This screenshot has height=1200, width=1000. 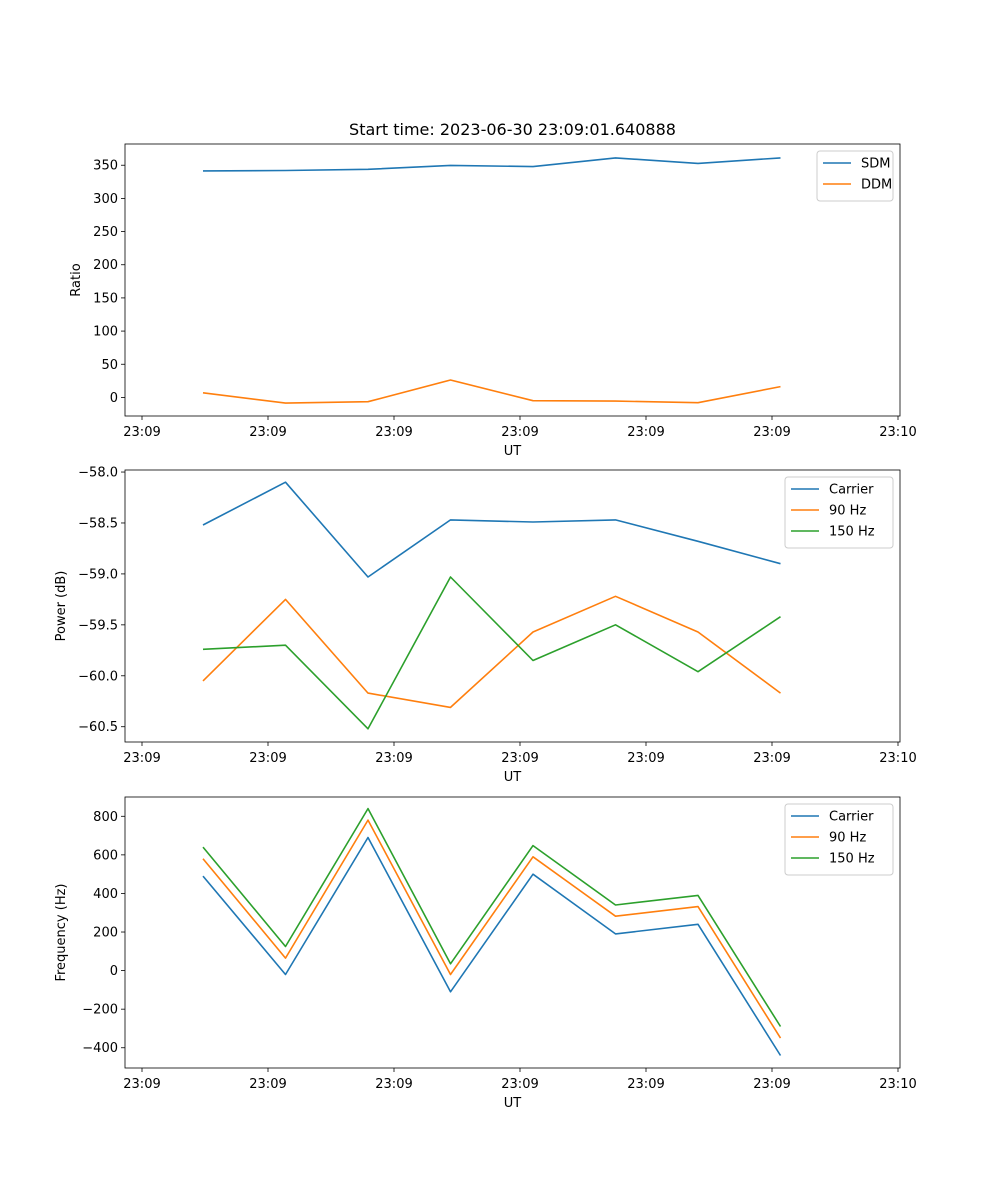 I want to click on series-line-sdm, so click(x=491, y=164).